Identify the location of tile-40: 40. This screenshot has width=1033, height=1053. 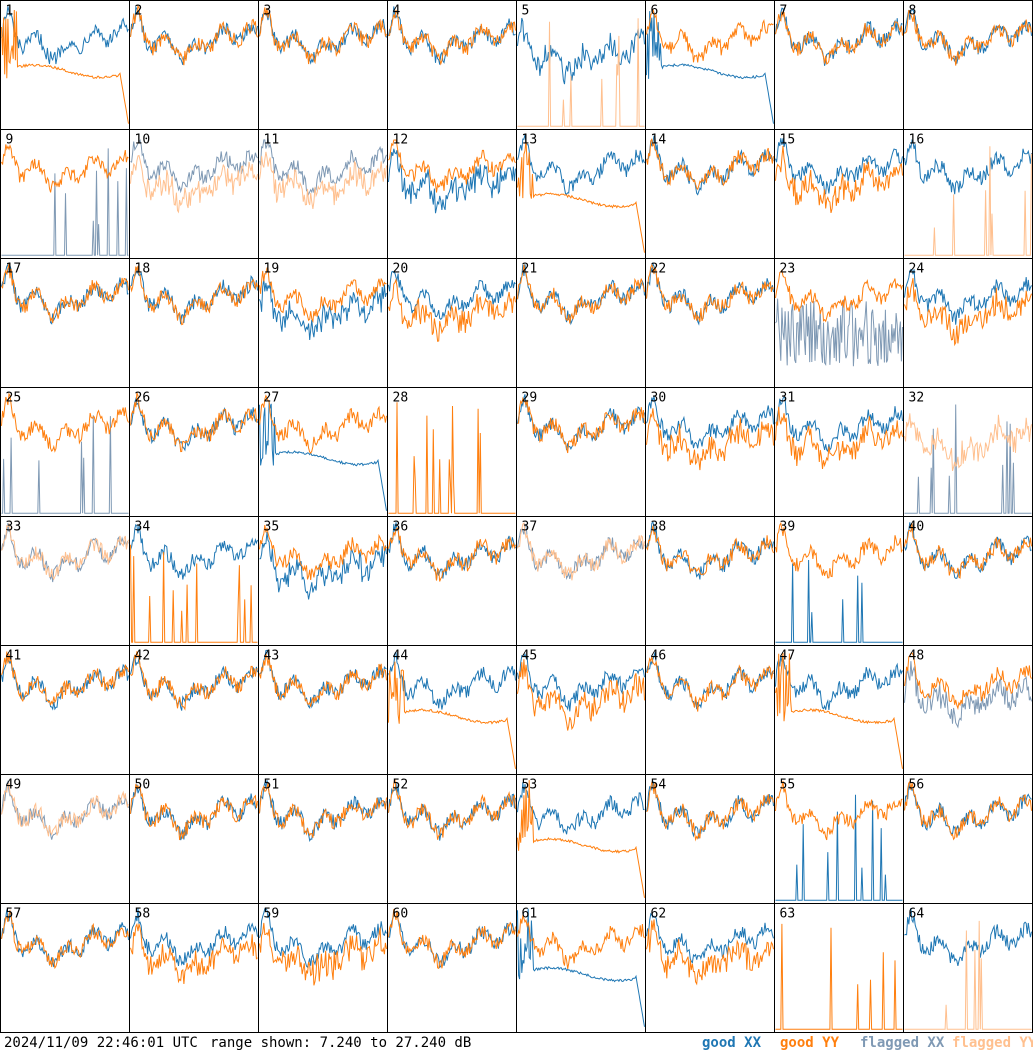
(968, 581).